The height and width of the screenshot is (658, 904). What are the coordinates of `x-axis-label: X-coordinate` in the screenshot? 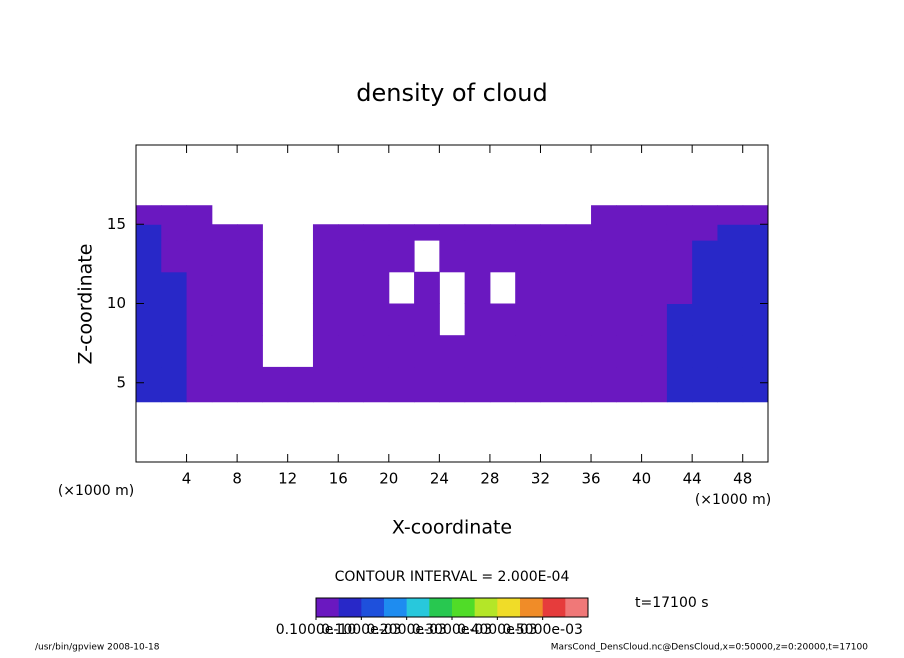 It's located at (452, 528).